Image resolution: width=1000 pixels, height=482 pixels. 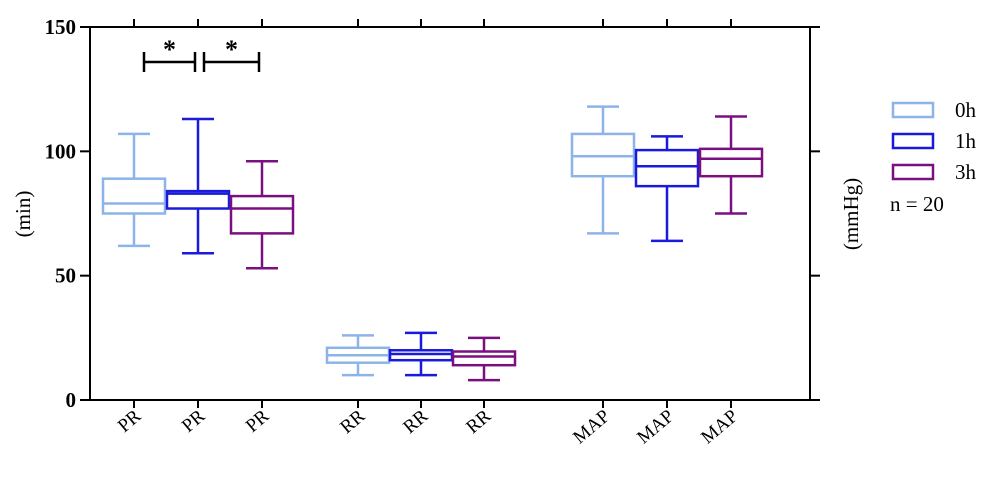 What do you see at coordinates (71, 400) in the screenshot?
I see `y-tick-label: 0` at bounding box center [71, 400].